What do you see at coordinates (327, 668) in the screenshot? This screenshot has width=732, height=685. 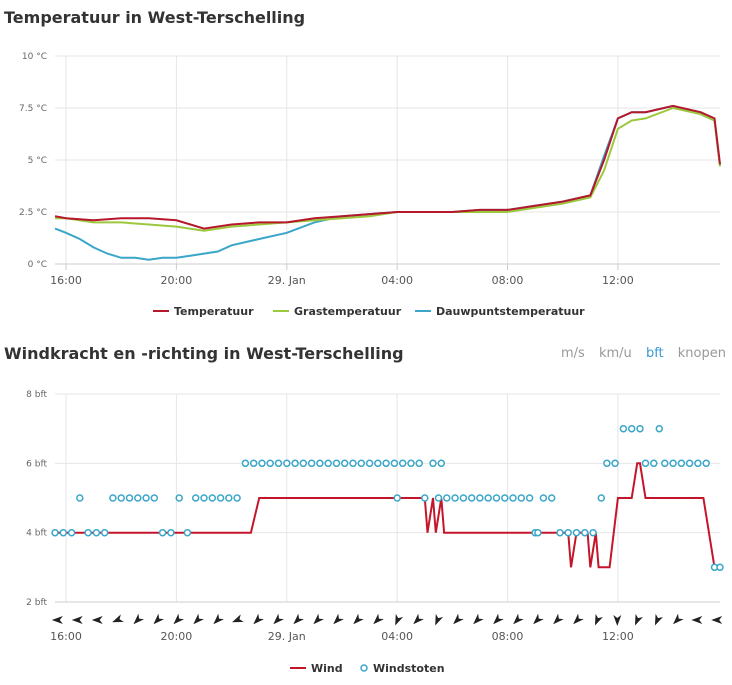 I see `legend-label: Wind` at bounding box center [327, 668].